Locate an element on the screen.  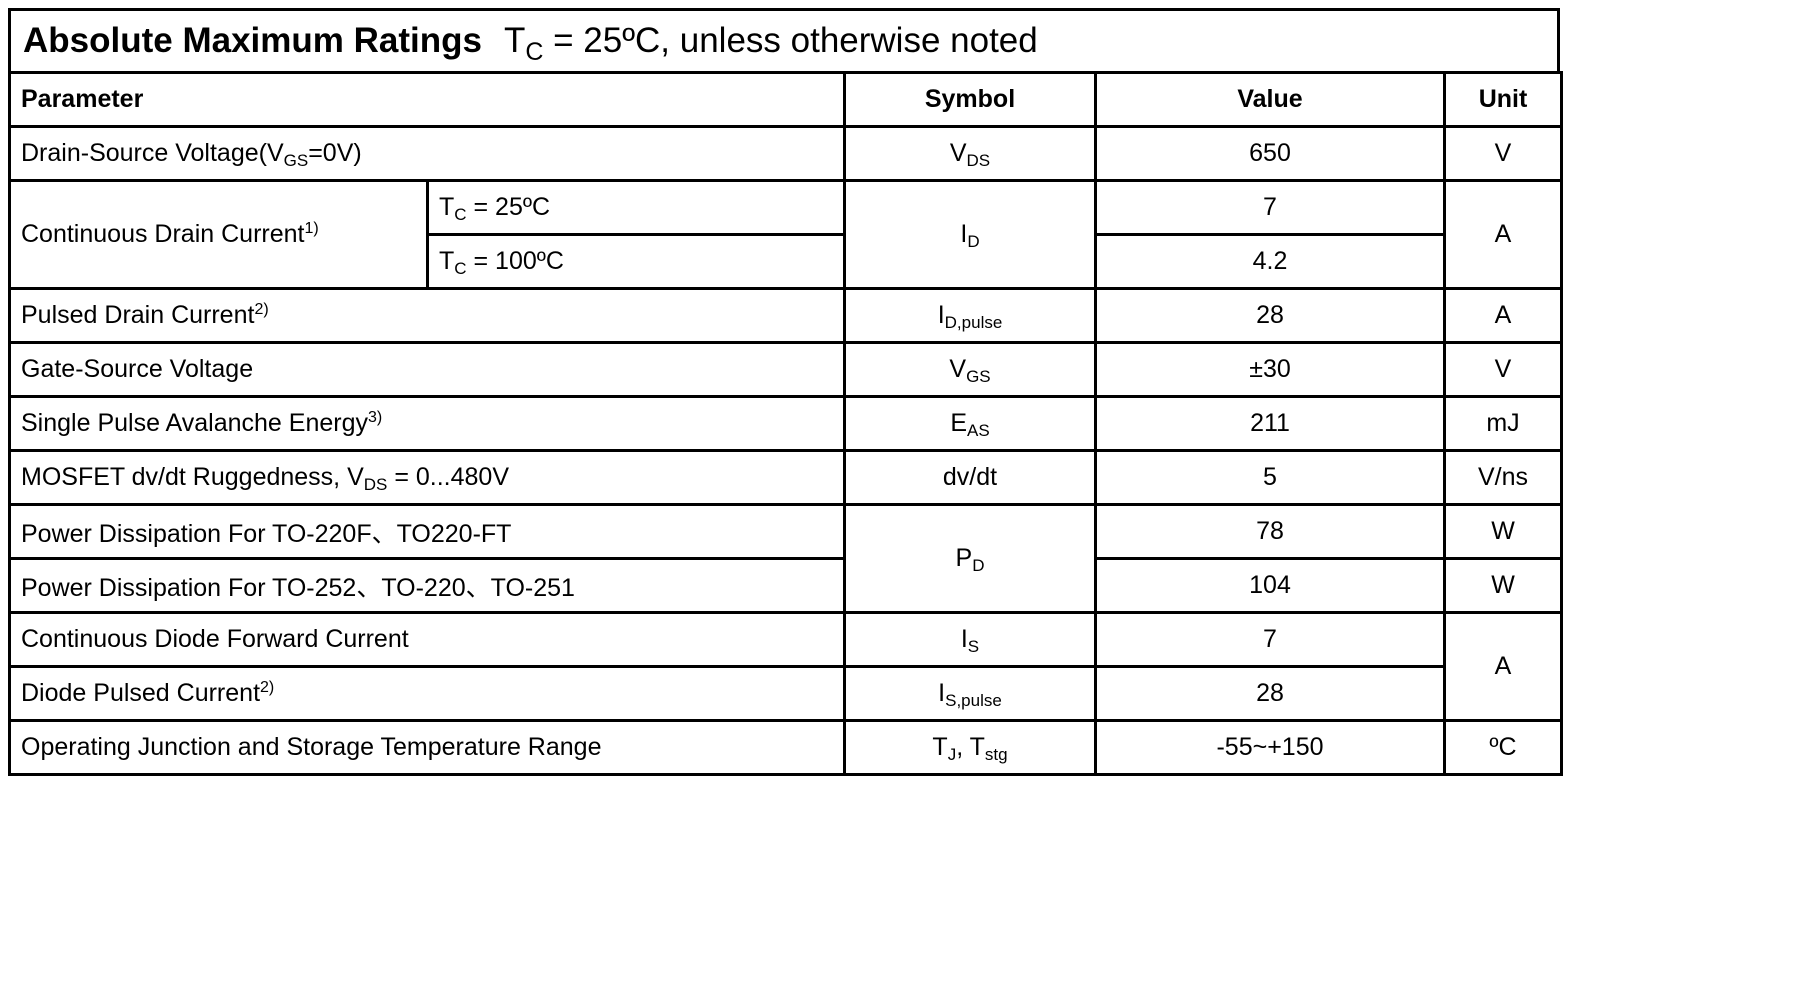
table-row: Diode Pulsed Current2) IS,pulse 28 is located at coordinates (785, 693).